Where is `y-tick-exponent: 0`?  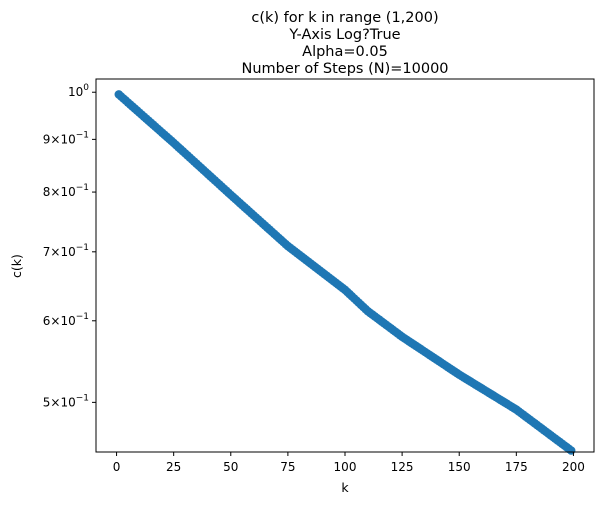
y-tick-exponent: 0 is located at coordinates (86, 88).